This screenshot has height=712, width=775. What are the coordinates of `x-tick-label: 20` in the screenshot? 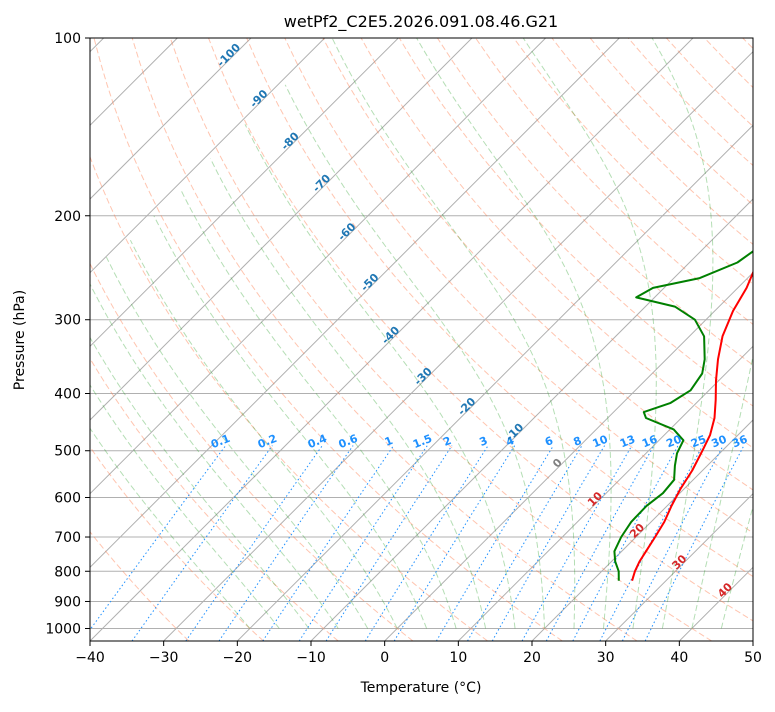 It's located at (532, 658).